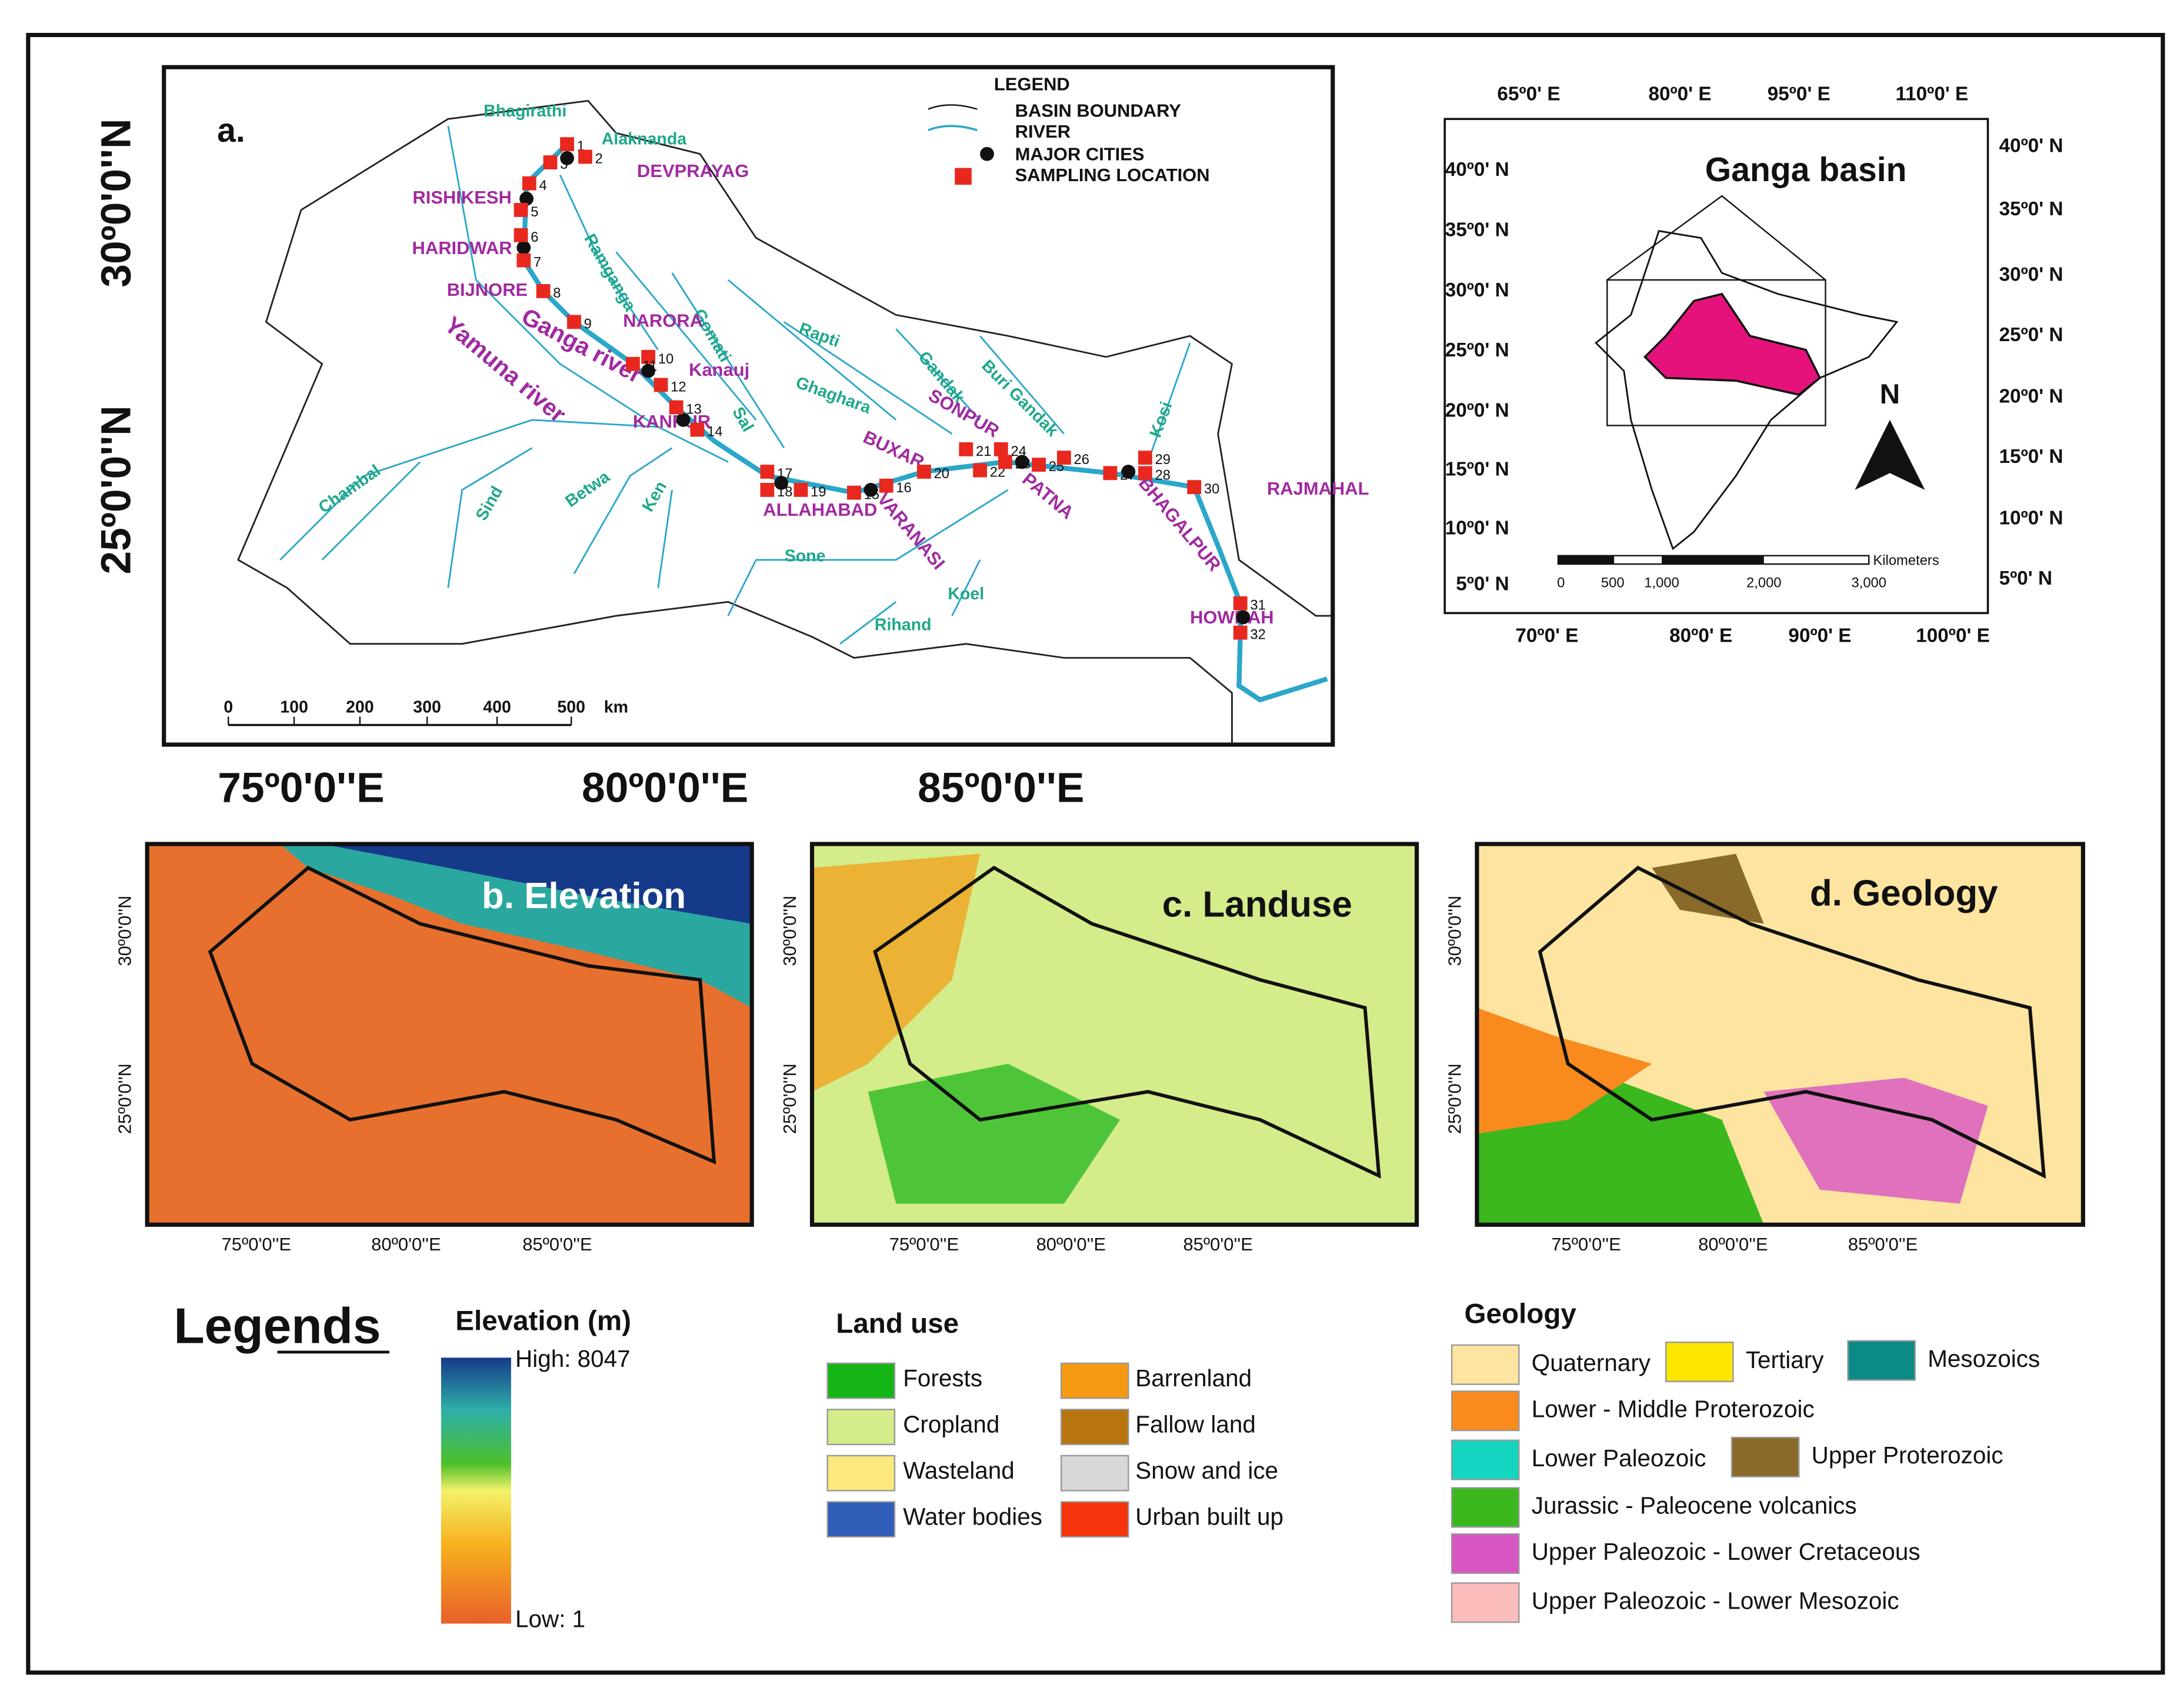  What do you see at coordinates (1708, 889) in the screenshot?
I see `panel-d-upper-proterozoic` at bounding box center [1708, 889].